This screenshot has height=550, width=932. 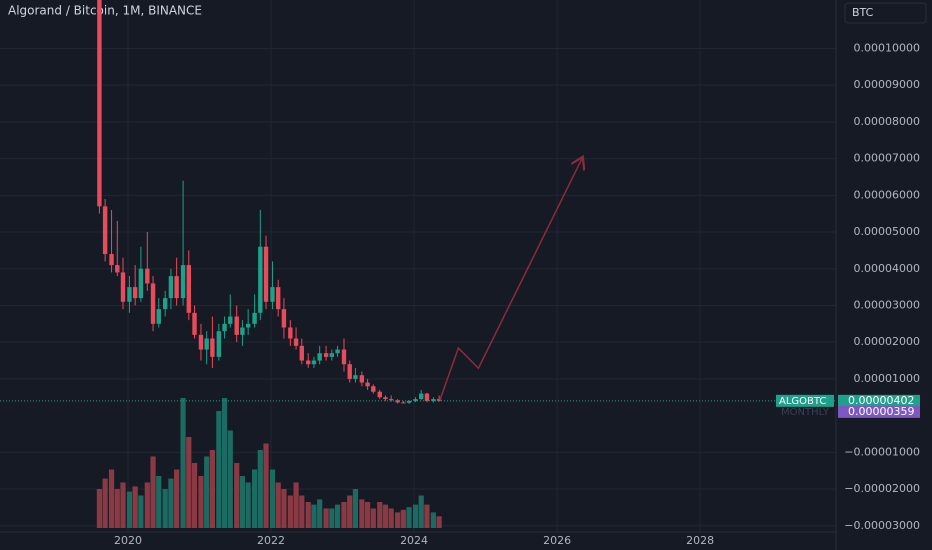 I want to click on y-tick-label: 0.00008000, so click(x=887, y=121).